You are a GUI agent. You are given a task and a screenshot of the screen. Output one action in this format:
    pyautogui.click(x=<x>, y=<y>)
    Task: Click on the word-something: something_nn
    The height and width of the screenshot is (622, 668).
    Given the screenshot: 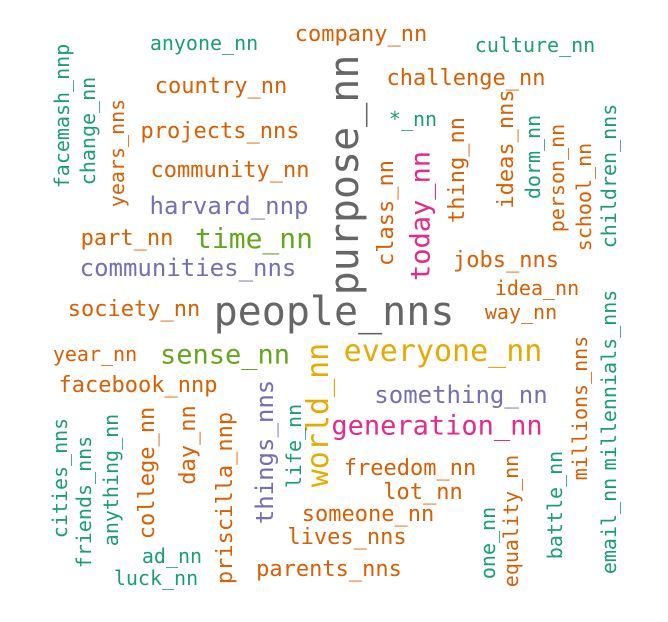 What is the action you would take?
    pyautogui.click(x=461, y=395)
    